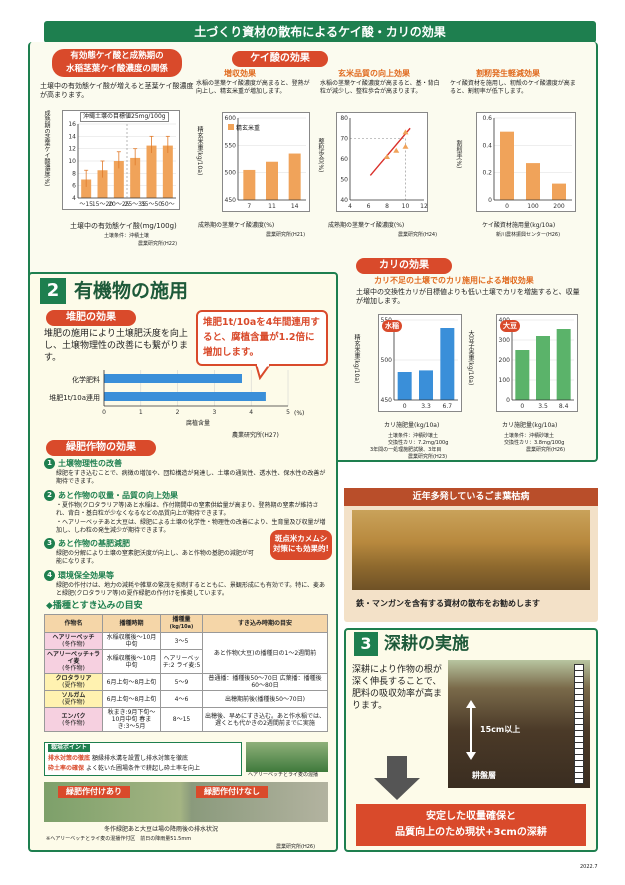  Describe the element at coordinates (533, 206) in the screenshot. I see `x-tick-label: 100` at that location.